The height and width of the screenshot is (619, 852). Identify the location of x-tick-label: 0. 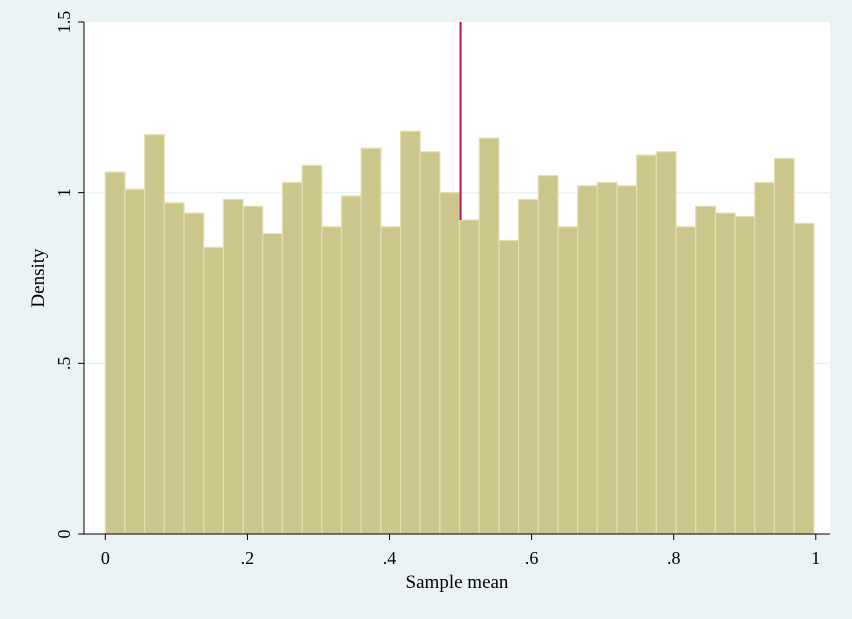
(105, 558).